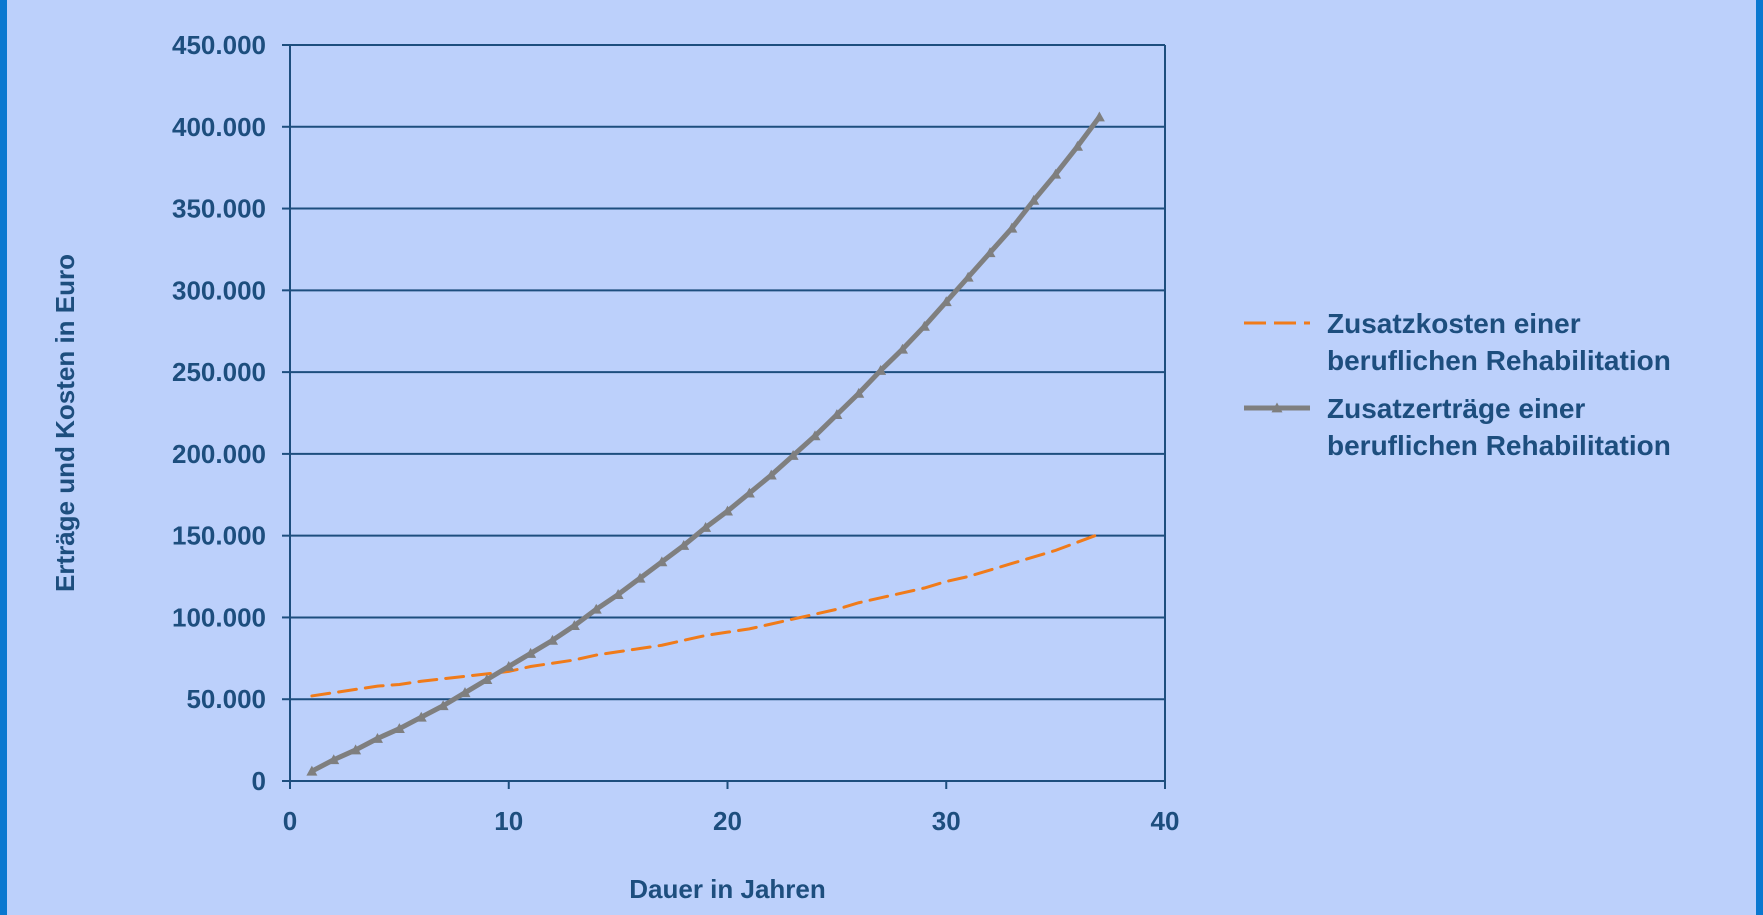 The height and width of the screenshot is (915, 1763). I want to click on legend-marker, so click(1277, 407).